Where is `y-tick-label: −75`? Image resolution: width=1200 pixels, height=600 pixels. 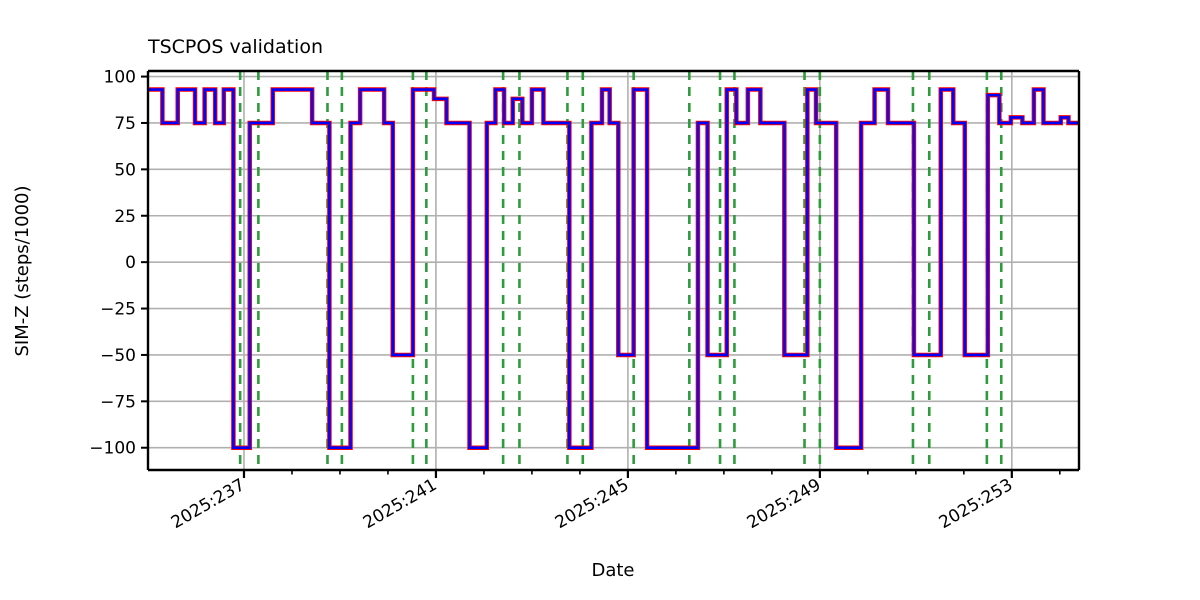
y-tick-label: −75 is located at coordinates (118, 402).